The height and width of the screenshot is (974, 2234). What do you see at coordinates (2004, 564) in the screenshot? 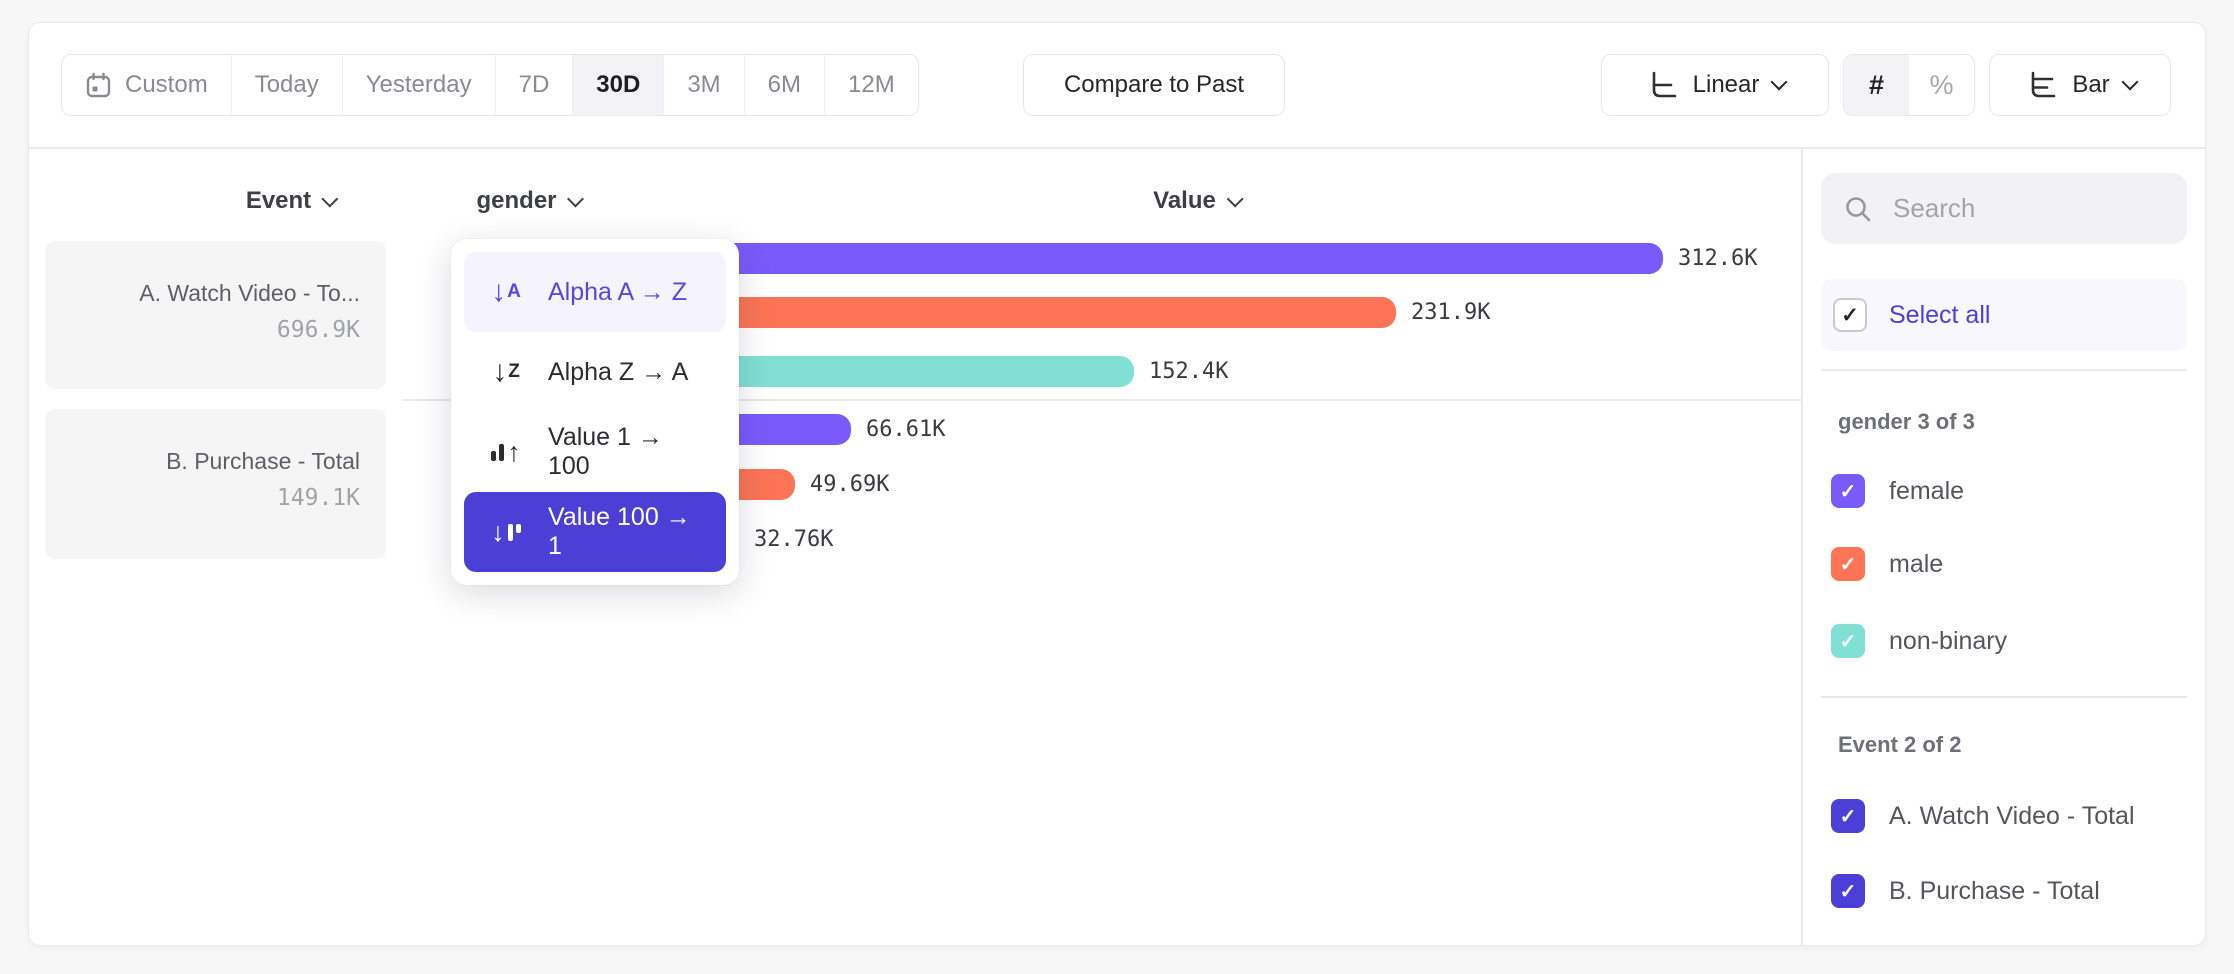
I see `legend-row-male: ✓ male` at bounding box center [2004, 564].